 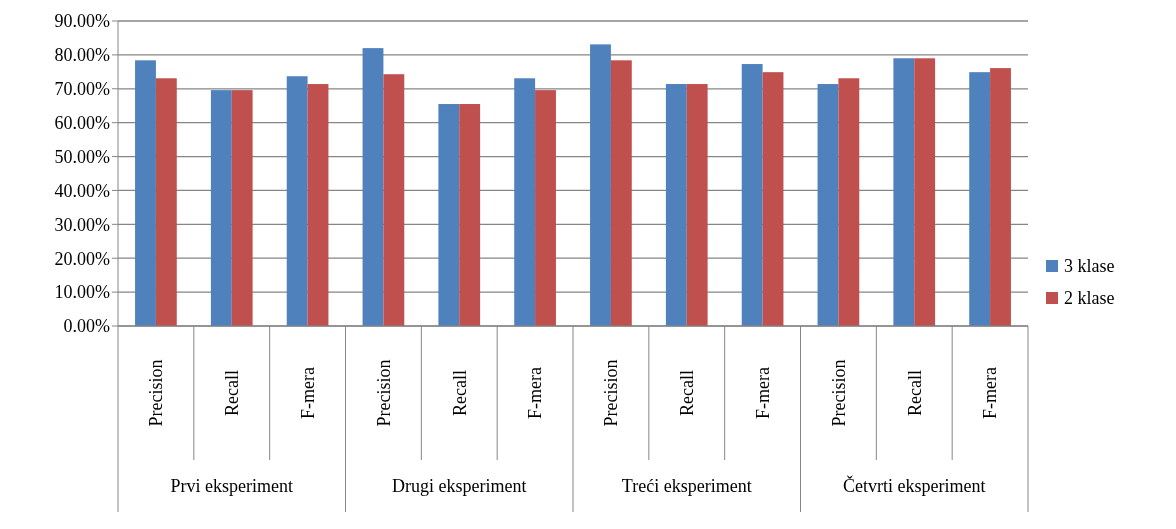 What do you see at coordinates (686, 486) in the screenshot?
I see `text: Treći eksperiment` at bounding box center [686, 486].